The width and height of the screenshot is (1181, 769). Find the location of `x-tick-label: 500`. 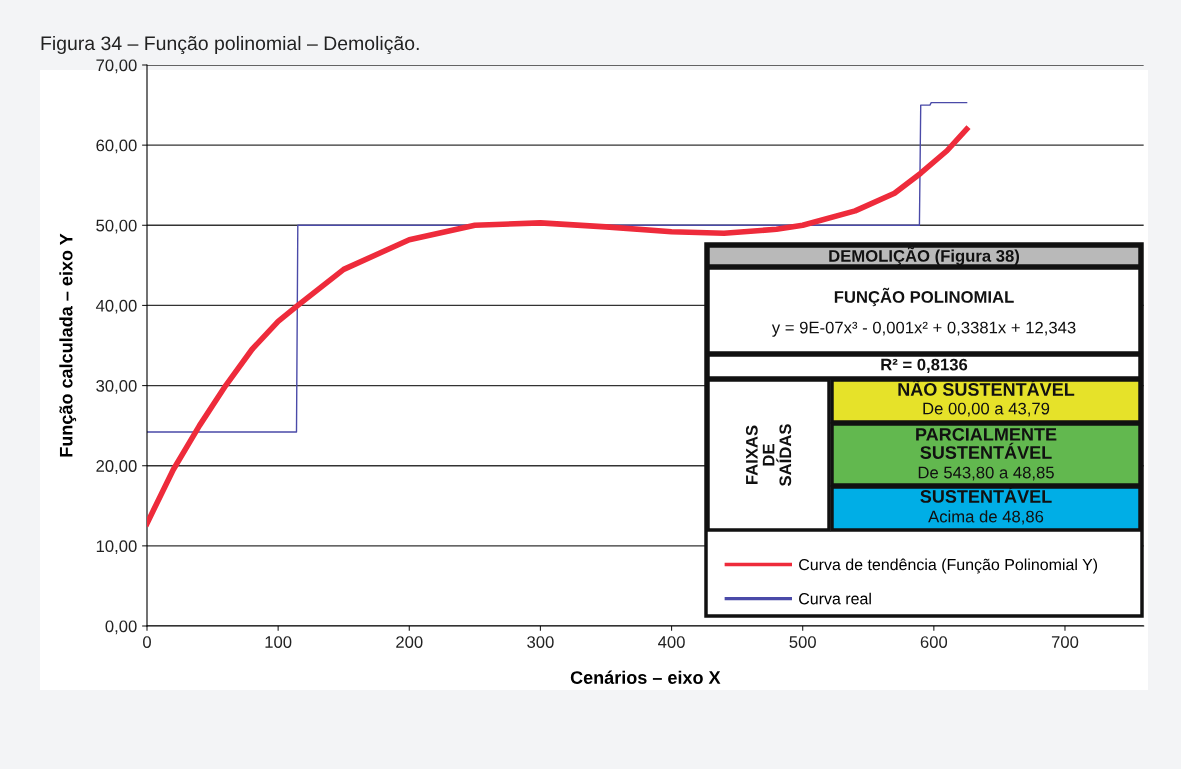

x-tick-label: 500 is located at coordinates (802, 642).